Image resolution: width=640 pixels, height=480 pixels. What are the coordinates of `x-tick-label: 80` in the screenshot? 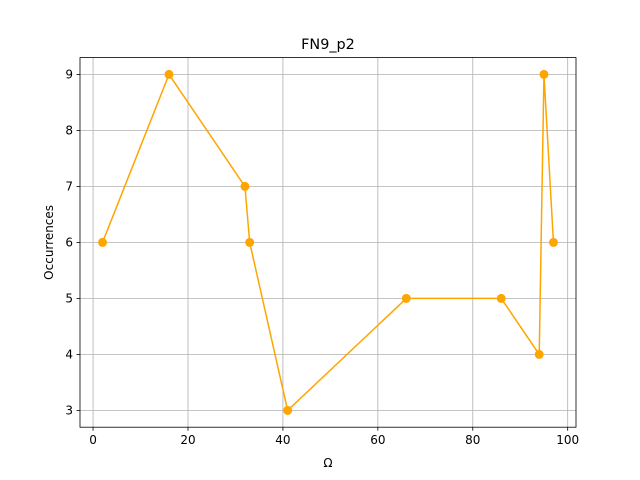 It's located at (472, 440).